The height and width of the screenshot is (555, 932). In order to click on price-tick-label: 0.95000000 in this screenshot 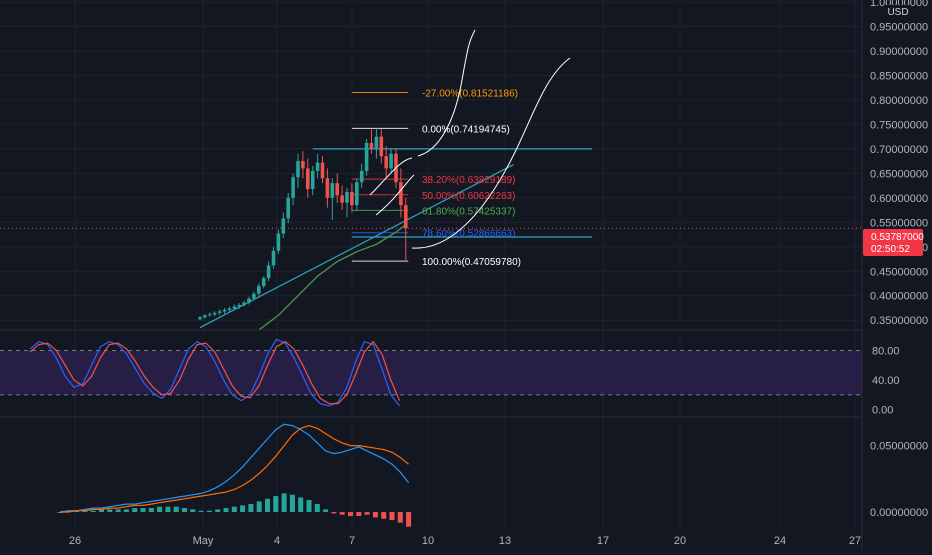, I will do `click(899, 27)`.